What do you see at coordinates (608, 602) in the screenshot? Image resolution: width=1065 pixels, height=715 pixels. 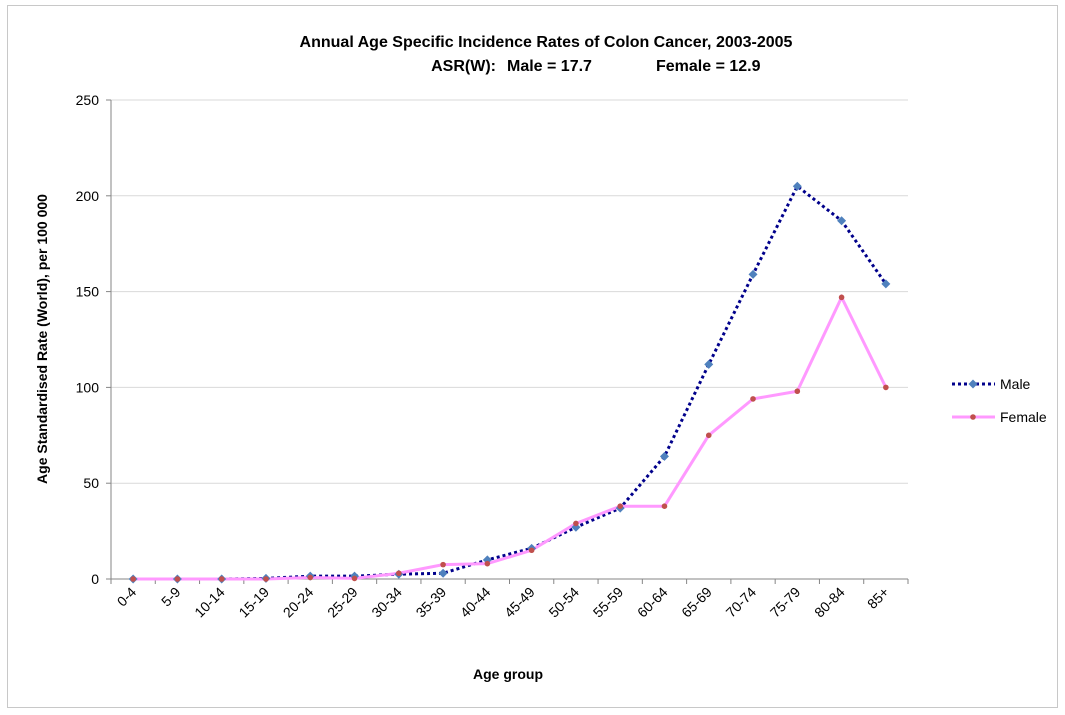 I see `x-tick-label: 55-59` at bounding box center [608, 602].